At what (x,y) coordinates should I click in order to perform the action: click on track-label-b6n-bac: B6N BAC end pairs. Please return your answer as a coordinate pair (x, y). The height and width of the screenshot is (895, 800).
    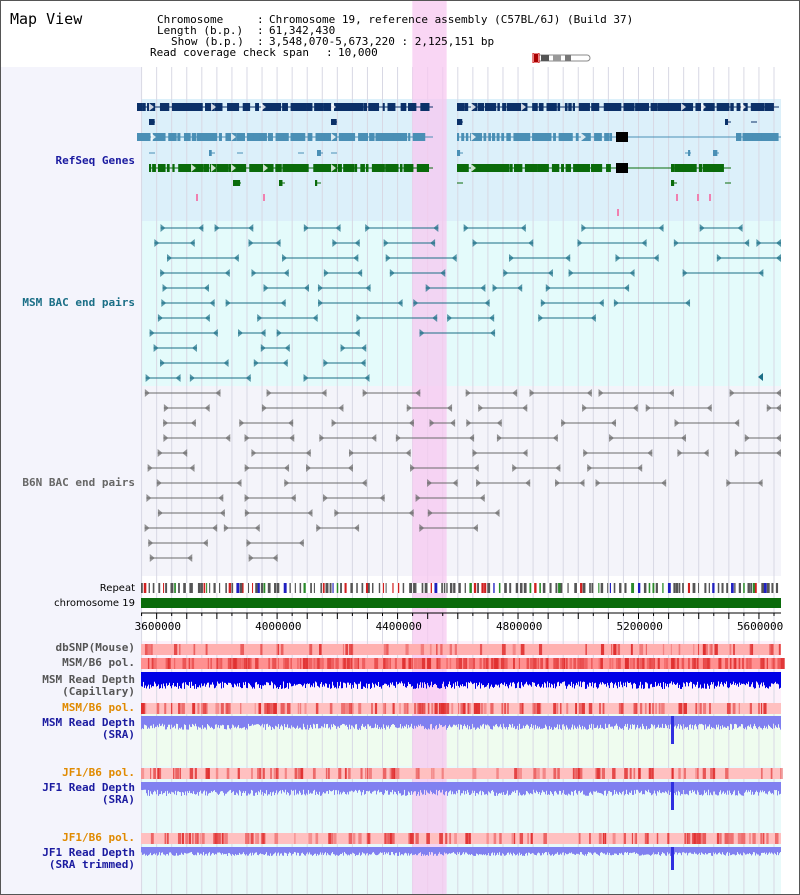
    Looking at the image, I should click on (78, 482).